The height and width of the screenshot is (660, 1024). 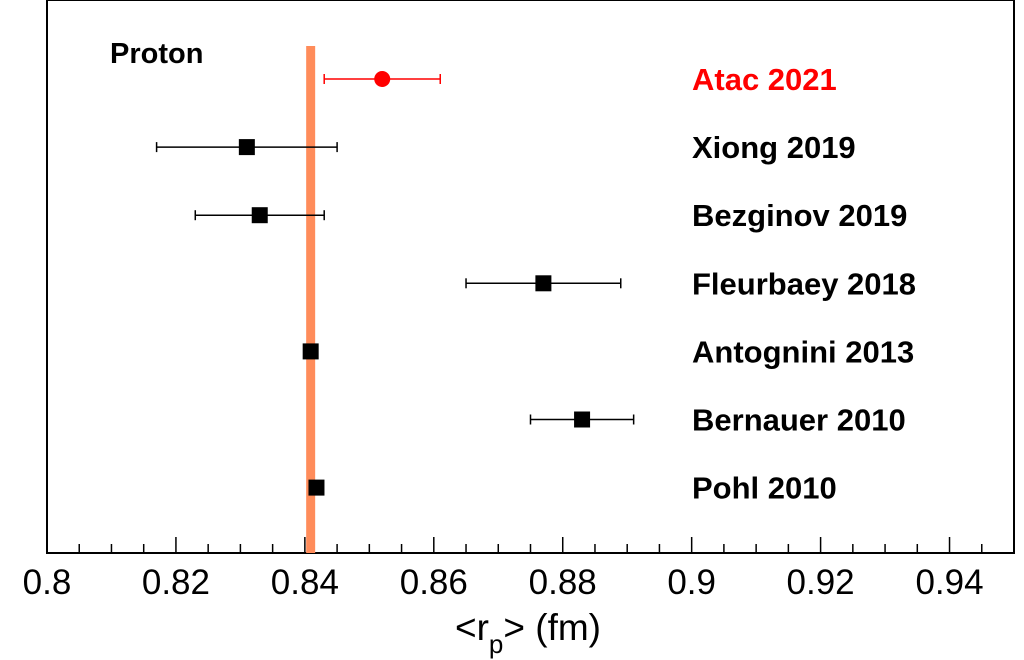 What do you see at coordinates (305, 582) in the screenshot?
I see `x-tick-label: 0.84` at bounding box center [305, 582].